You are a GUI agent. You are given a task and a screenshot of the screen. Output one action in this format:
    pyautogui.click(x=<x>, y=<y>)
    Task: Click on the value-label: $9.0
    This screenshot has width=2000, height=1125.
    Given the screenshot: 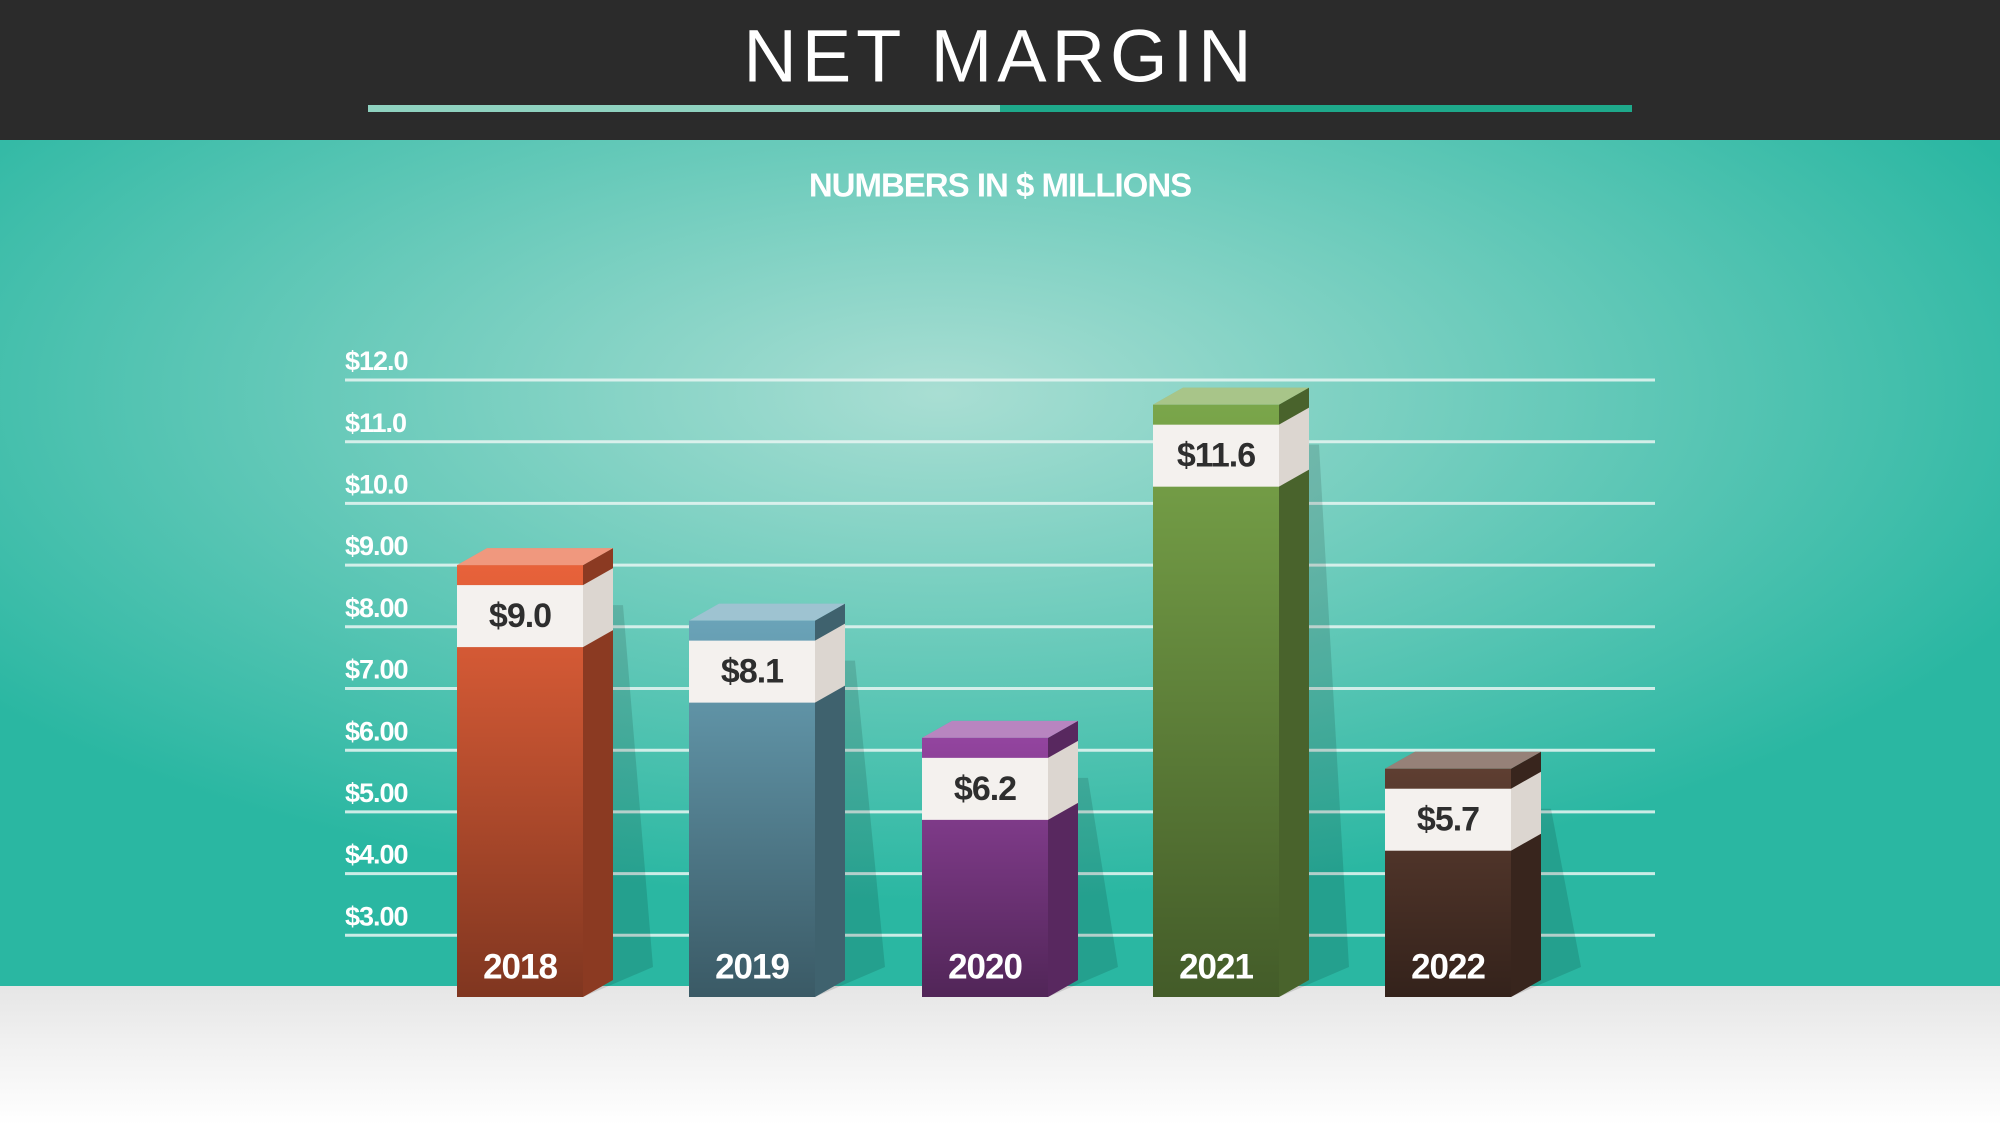 What is the action you would take?
    pyautogui.click(x=520, y=616)
    